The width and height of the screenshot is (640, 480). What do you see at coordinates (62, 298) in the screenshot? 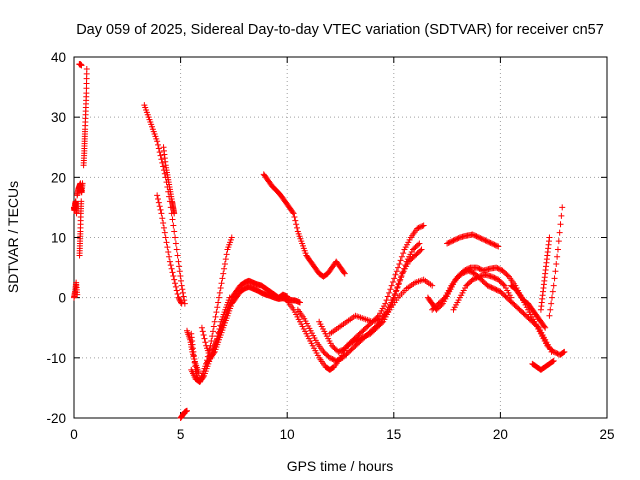
I see `y-tick-label: 0` at bounding box center [62, 298].